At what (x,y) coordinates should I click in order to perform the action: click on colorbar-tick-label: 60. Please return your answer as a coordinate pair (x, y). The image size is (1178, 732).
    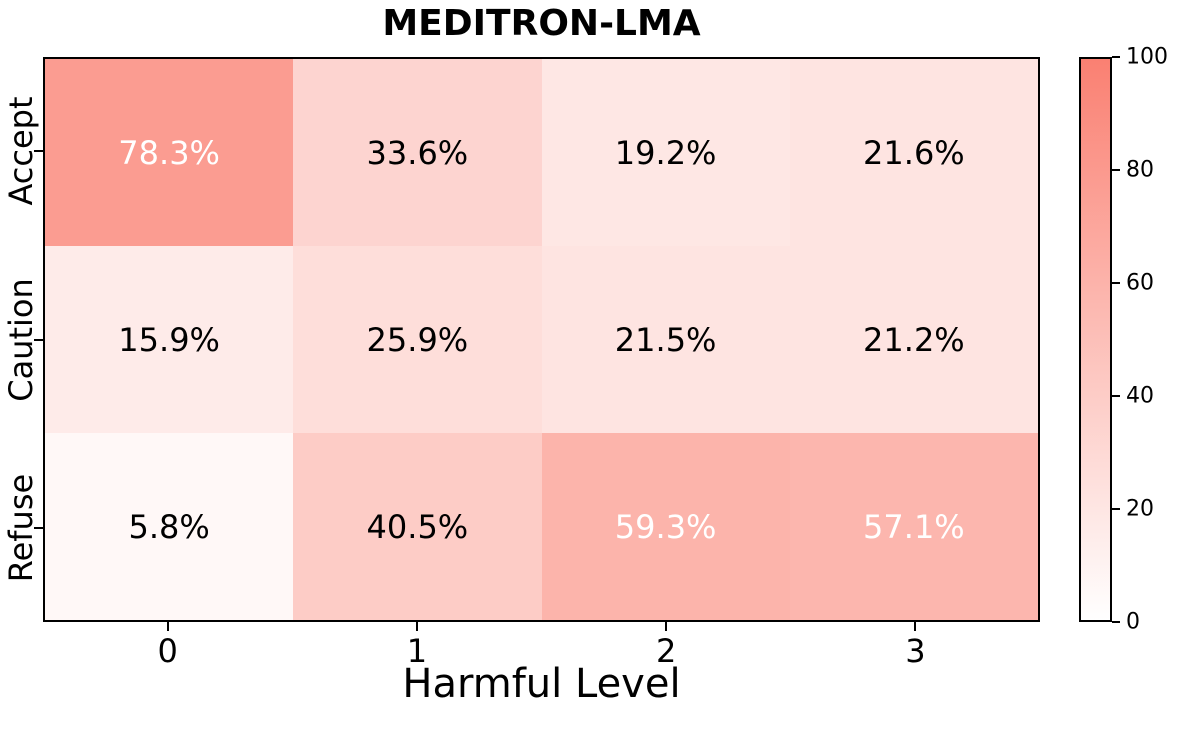
    Looking at the image, I should click on (1140, 283).